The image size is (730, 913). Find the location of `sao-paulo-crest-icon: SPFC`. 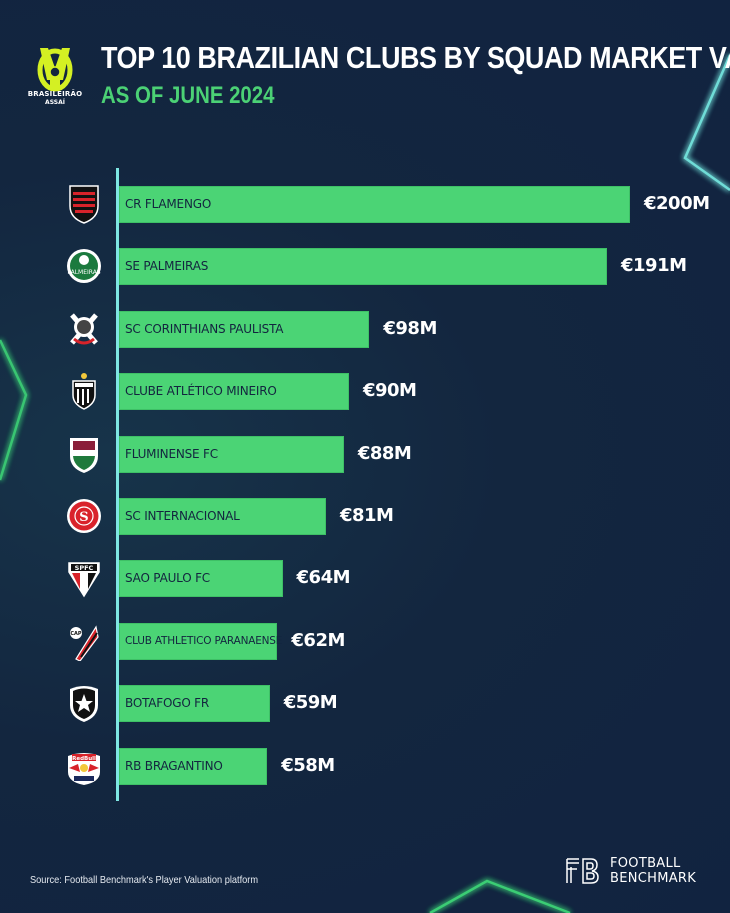

sao-paulo-crest-icon: SPFC is located at coordinates (84, 578).